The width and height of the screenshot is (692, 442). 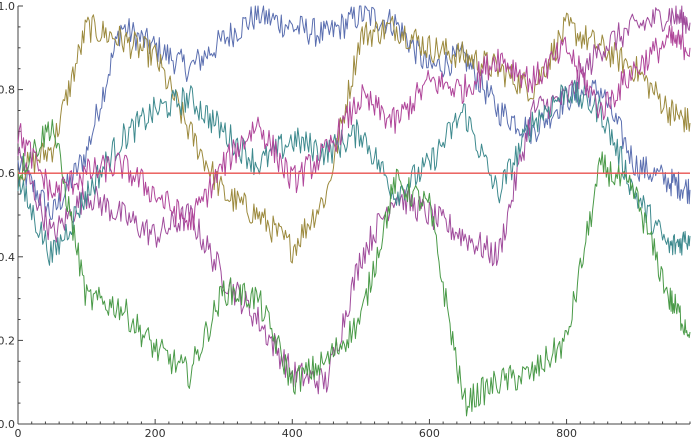 What do you see at coordinates (429, 433) in the screenshot?
I see `x-tick-label: 600` at bounding box center [429, 433].